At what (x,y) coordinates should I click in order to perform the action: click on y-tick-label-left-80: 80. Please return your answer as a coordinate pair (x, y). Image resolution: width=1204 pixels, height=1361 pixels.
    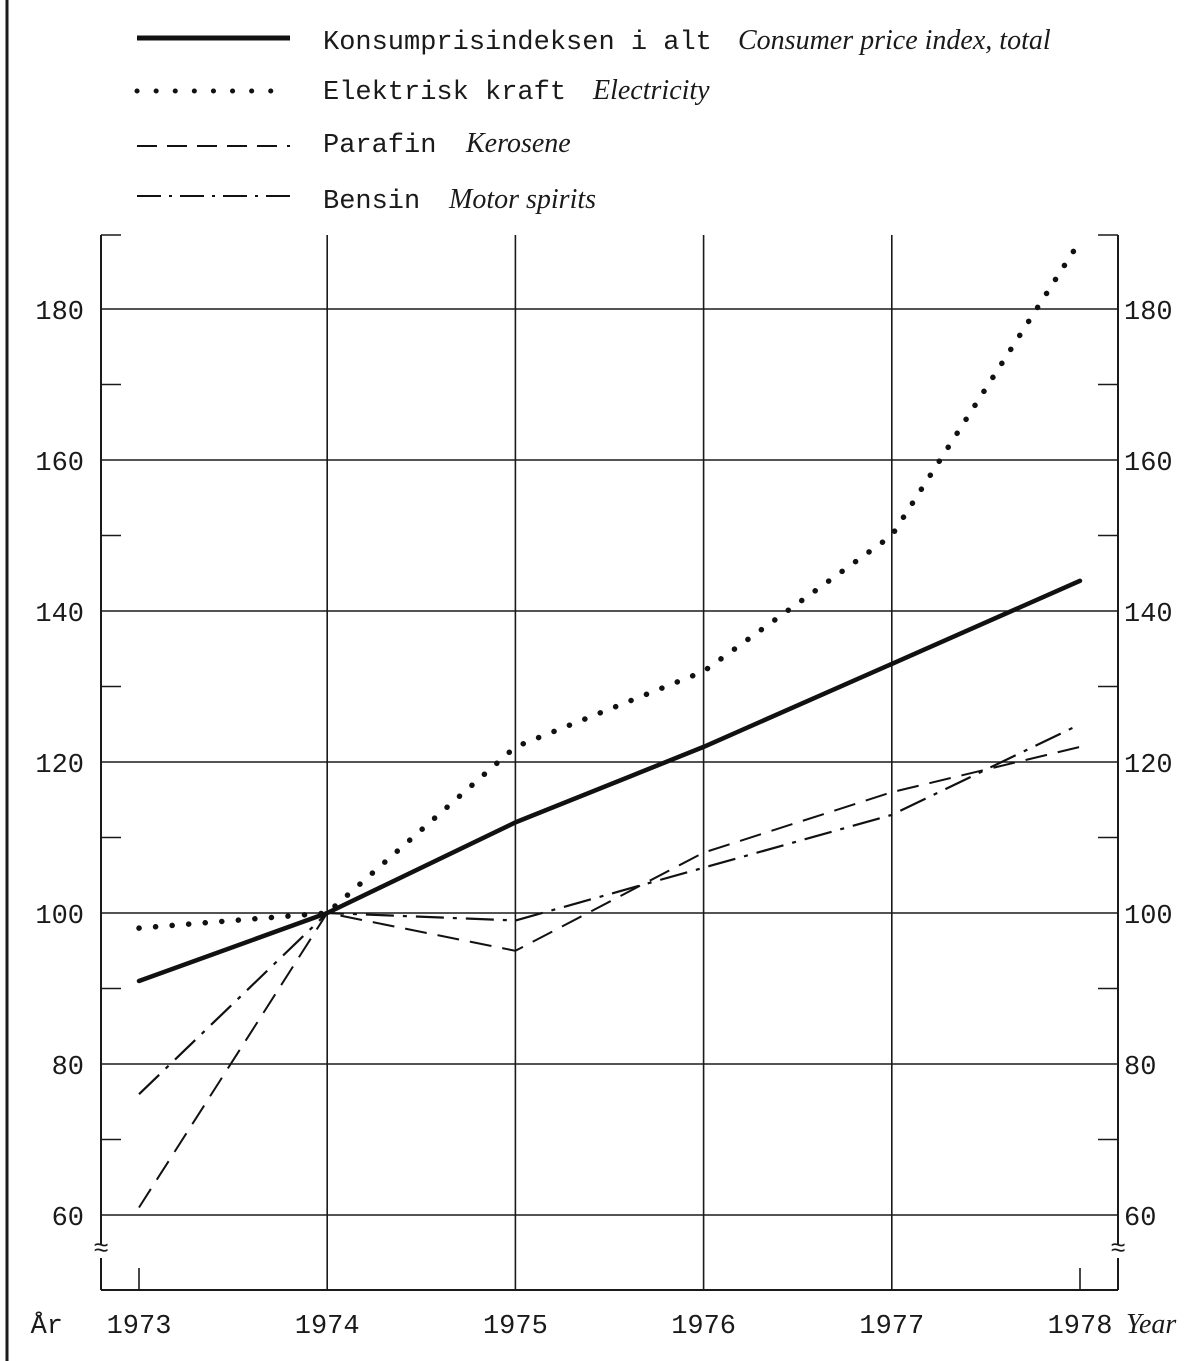
    Looking at the image, I should click on (68, 1068).